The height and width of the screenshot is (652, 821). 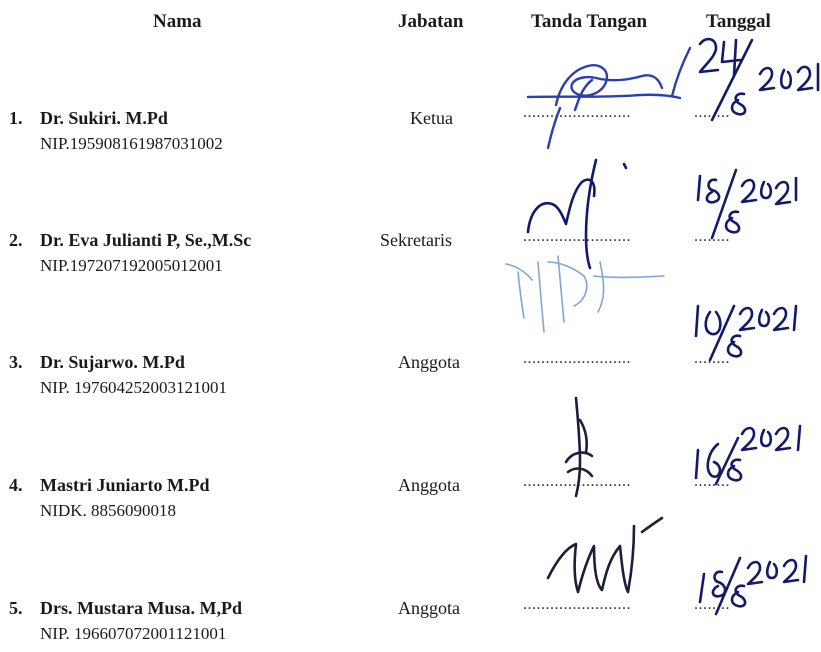 What do you see at coordinates (16, 362) in the screenshot?
I see `member-number: 3.` at bounding box center [16, 362].